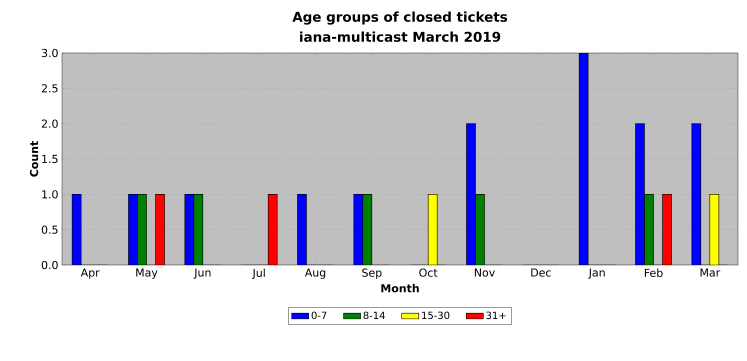 This screenshot has width=747, height=361. Describe the element at coordinates (34, 159) in the screenshot. I see `y-axis-title: Count` at that location.